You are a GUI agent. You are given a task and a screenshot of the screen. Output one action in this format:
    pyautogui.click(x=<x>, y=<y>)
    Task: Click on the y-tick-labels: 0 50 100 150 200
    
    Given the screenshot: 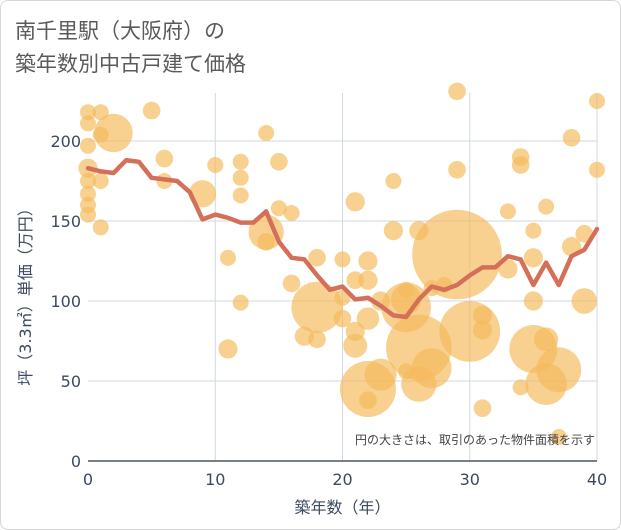 What is the action you would take?
    pyautogui.click(x=65, y=301)
    